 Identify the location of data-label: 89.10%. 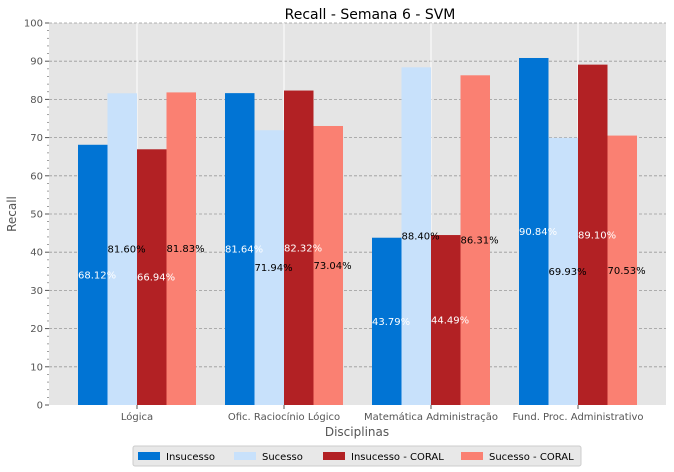
(597, 235).